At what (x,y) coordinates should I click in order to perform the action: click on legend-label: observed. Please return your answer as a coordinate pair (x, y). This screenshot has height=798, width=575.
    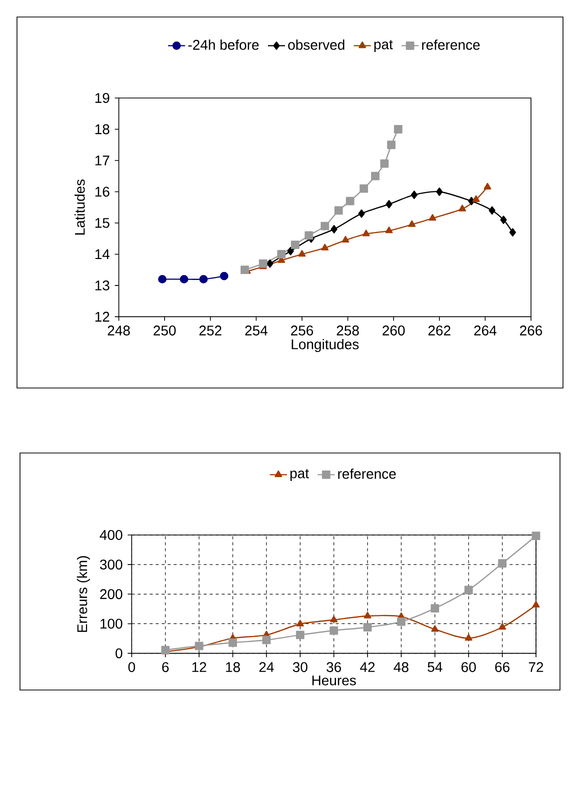
    Looking at the image, I should click on (316, 45).